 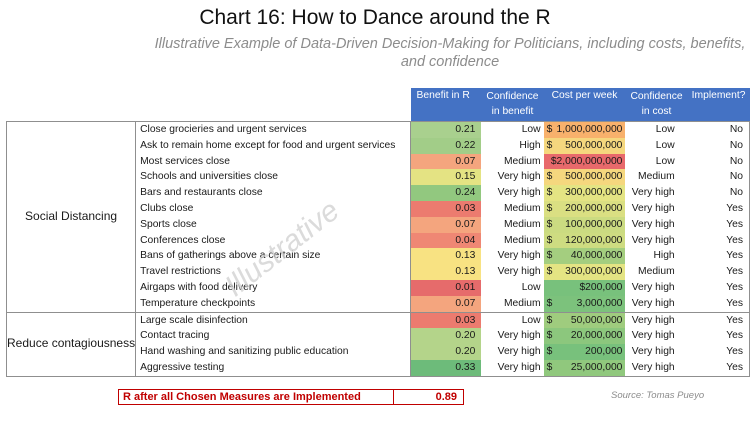 I want to click on cost-value: 1,000,000,000, so click(x=589, y=129).